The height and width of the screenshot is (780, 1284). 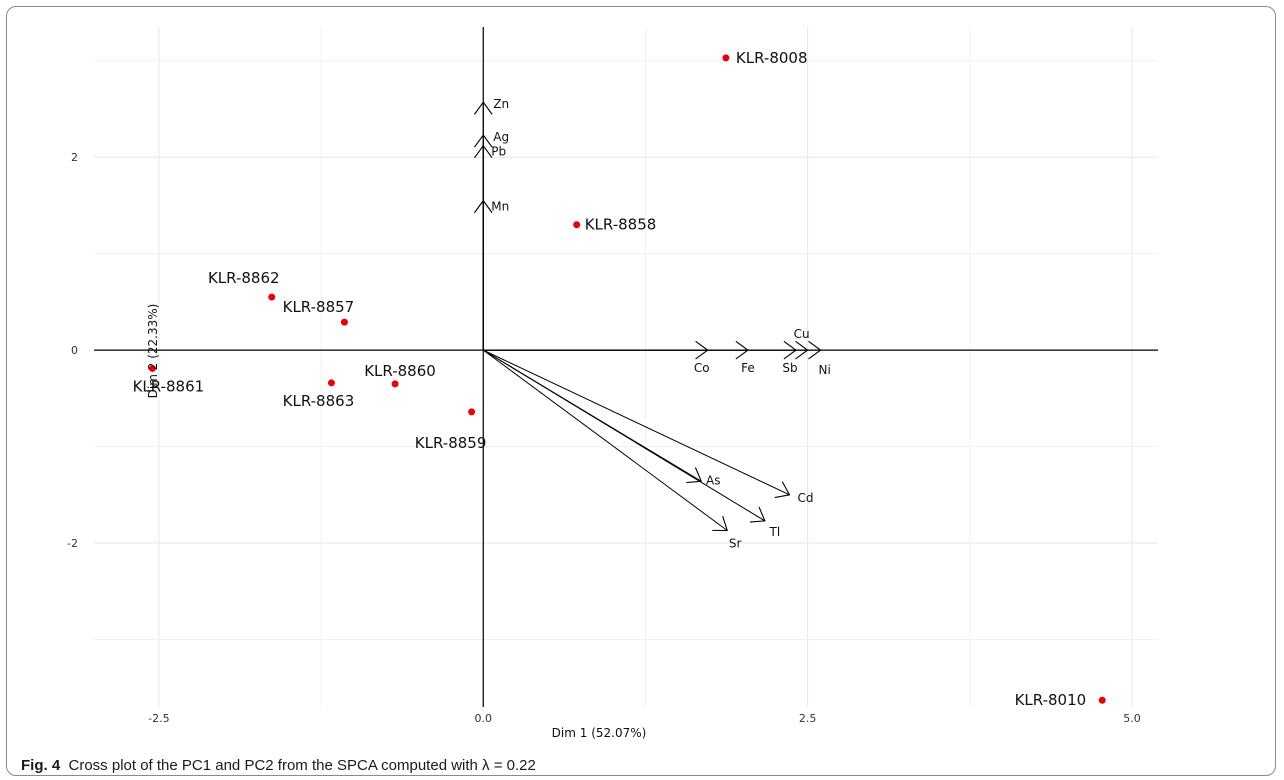 What do you see at coordinates (805, 498) in the screenshot?
I see `variable-label: Cd` at bounding box center [805, 498].